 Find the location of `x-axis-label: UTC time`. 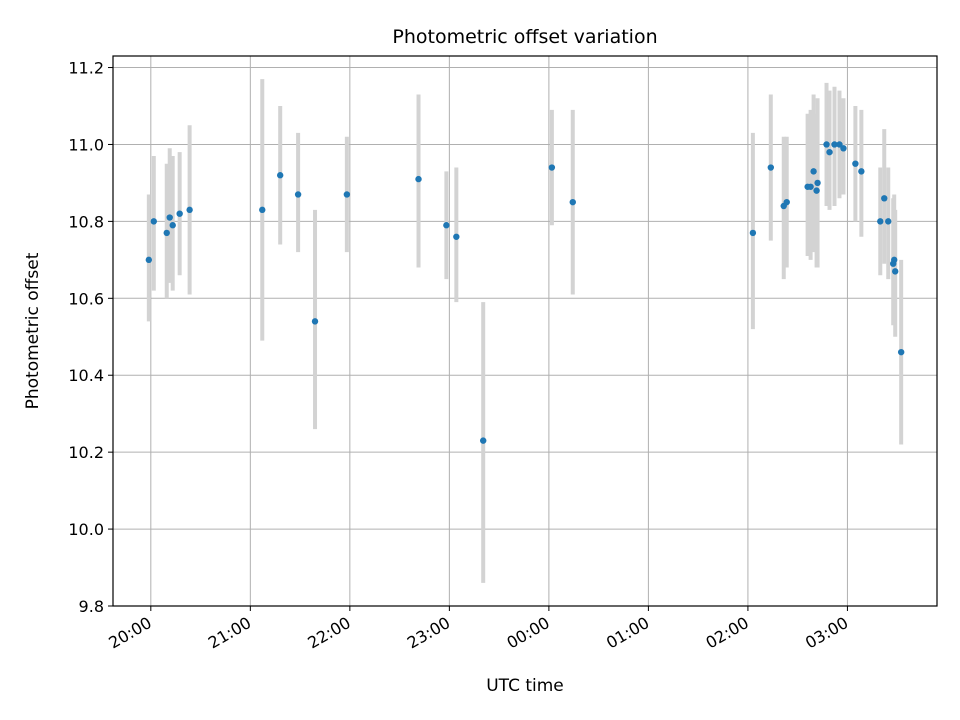

x-axis-label: UTC time is located at coordinates (525, 686).